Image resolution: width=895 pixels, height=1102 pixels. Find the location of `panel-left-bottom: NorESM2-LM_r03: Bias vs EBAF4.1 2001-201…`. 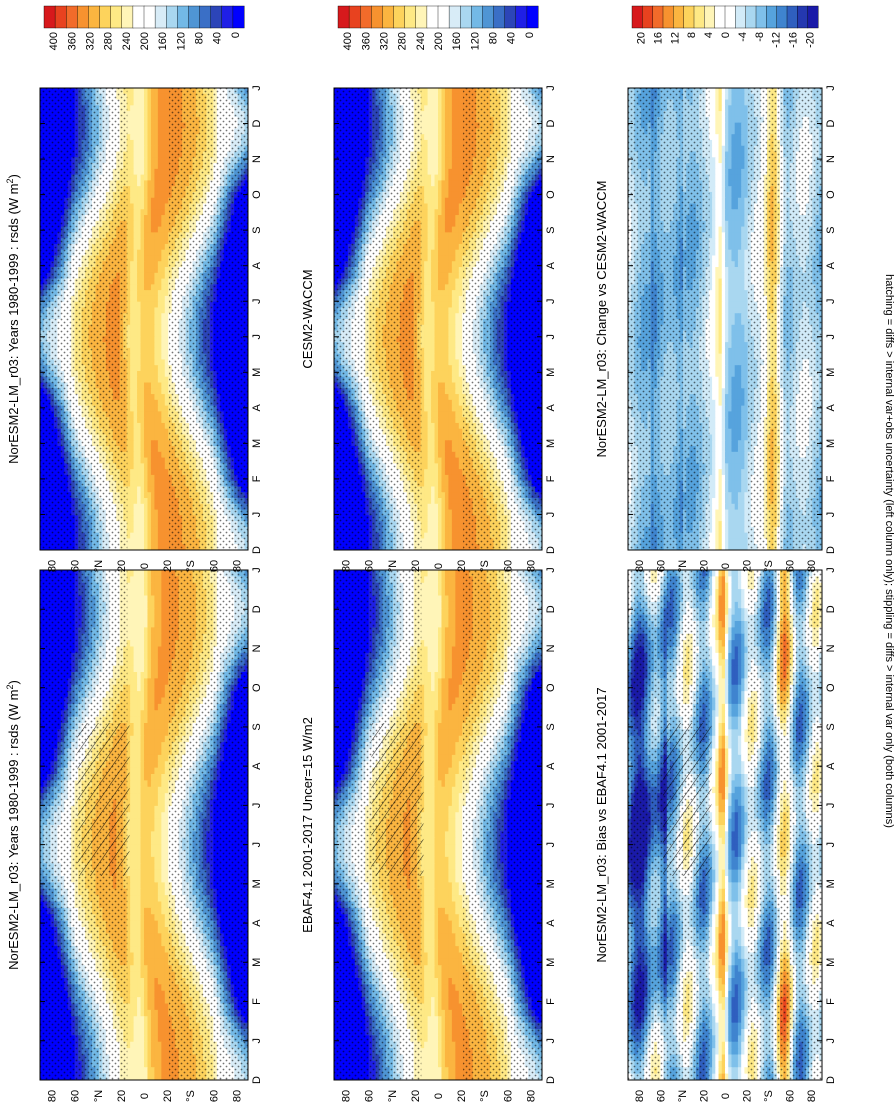

panel-left-bottom: NorESM2-LM_r03: Bias vs EBAF4.1 2001-201… is located at coordinates (715, 799).